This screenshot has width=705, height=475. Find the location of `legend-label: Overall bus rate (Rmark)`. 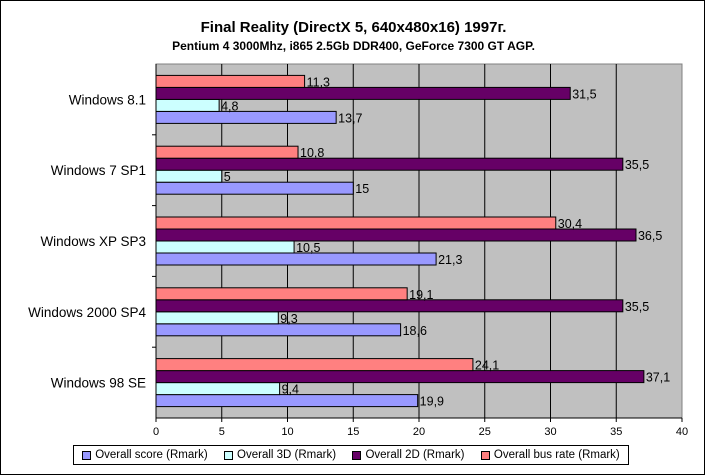

legend-label: Overall bus rate (Rmark) is located at coordinates (556, 455).